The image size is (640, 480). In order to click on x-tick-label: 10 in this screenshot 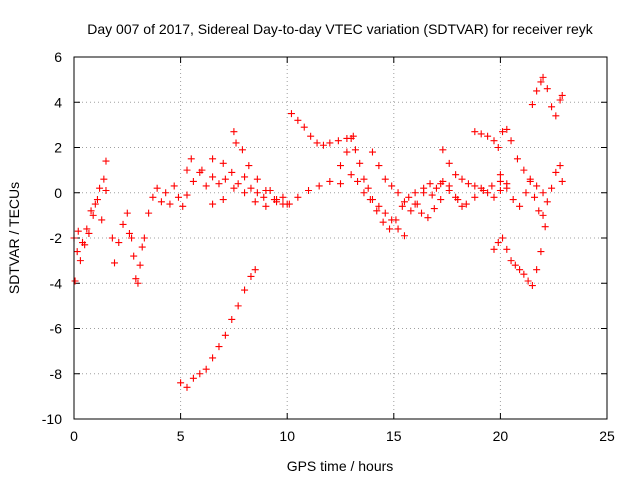, I will do `click(287, 436)`.